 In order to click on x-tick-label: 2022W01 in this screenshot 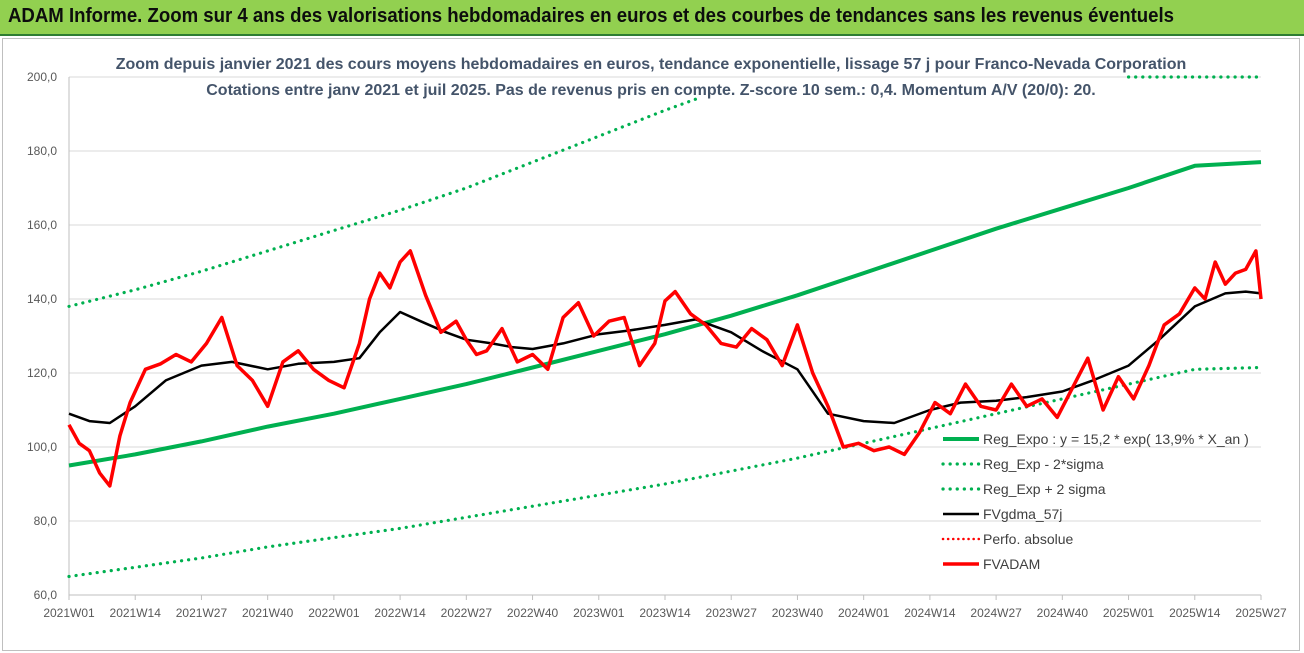, I will do `click(334, 613)`.